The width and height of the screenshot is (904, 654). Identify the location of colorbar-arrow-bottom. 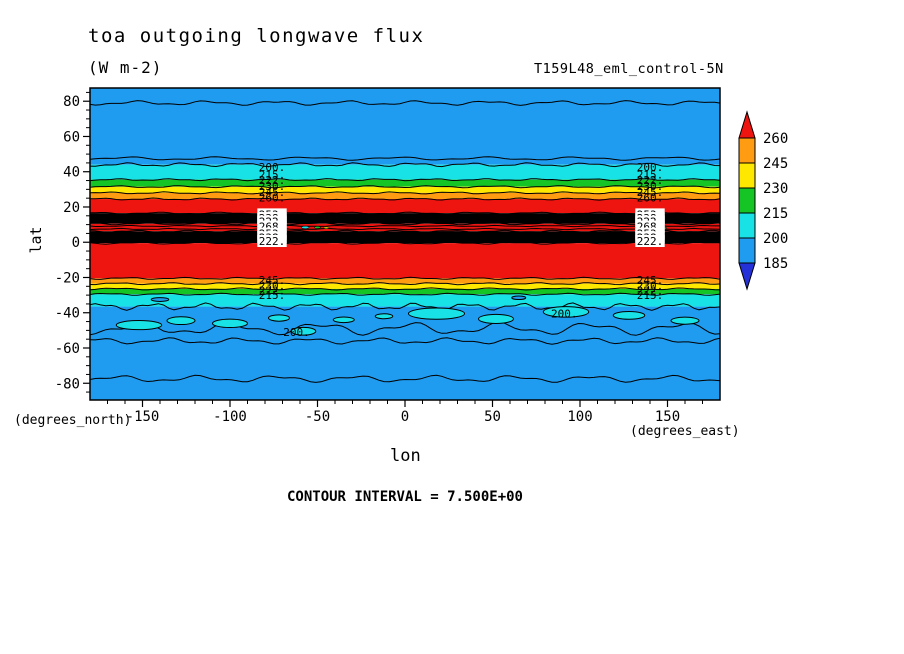
(747, 276).